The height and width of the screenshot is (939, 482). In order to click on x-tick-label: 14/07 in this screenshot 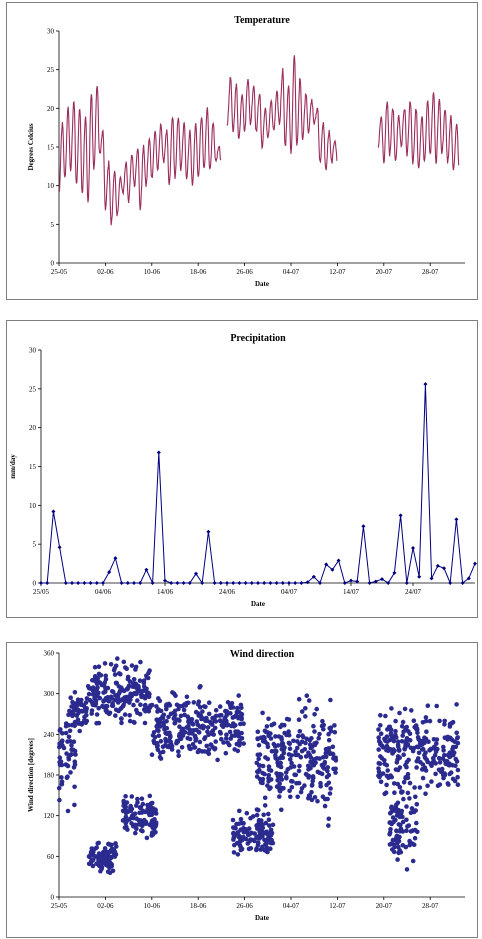, I will do `click(351, 592)`.